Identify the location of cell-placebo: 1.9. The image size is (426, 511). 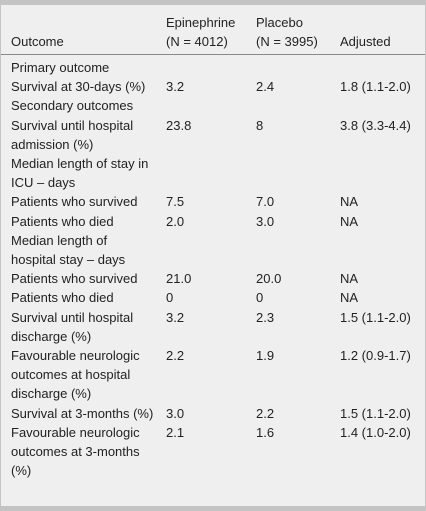
(265, 356).